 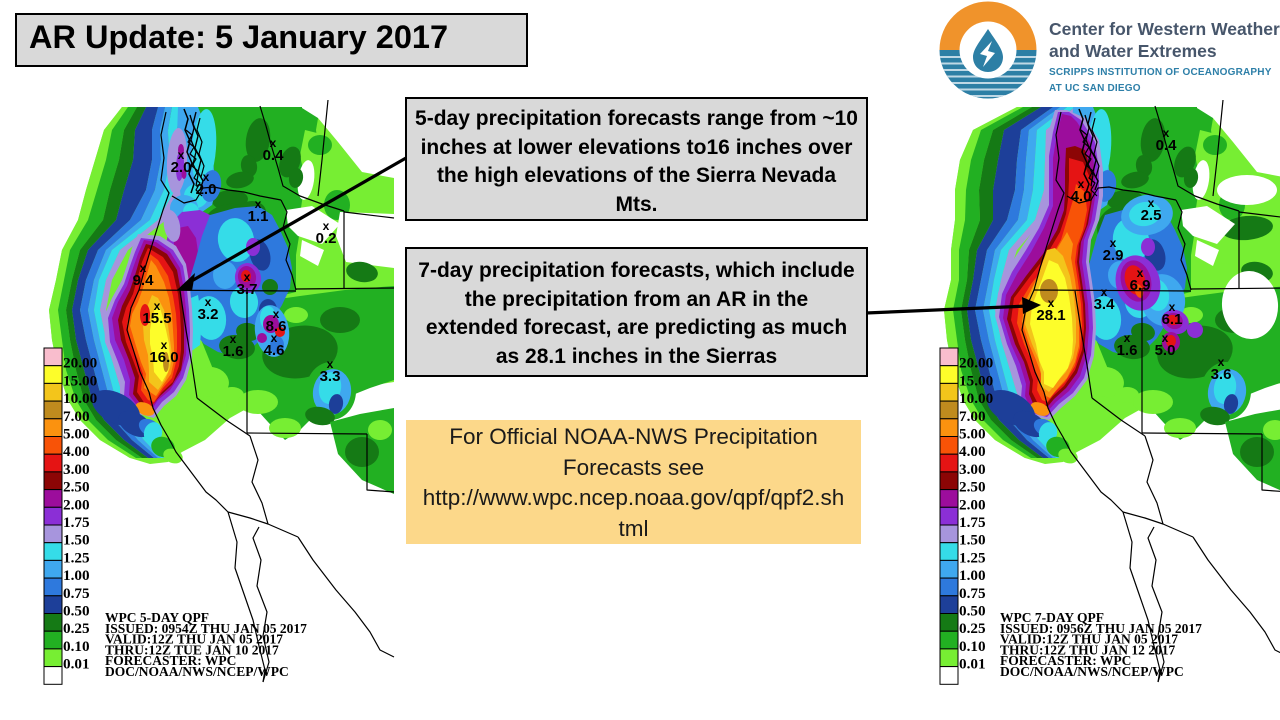 What do you see at coordinates (206, 628) in the screenshot?
I see `svg-text: ISSUED: 0954Z THU JAN 05 2017` at bounding box center [206, 628].